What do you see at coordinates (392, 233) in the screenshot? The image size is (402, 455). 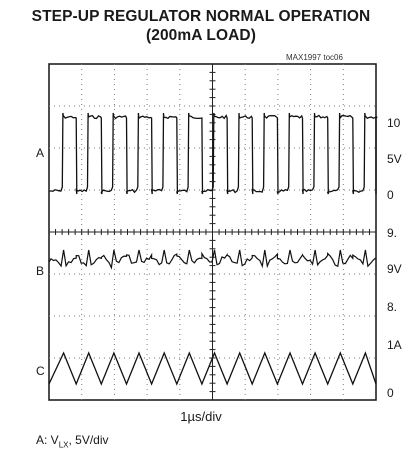 I see `trace-b-right-label-top: 9.` at bounding box center [392, 233].